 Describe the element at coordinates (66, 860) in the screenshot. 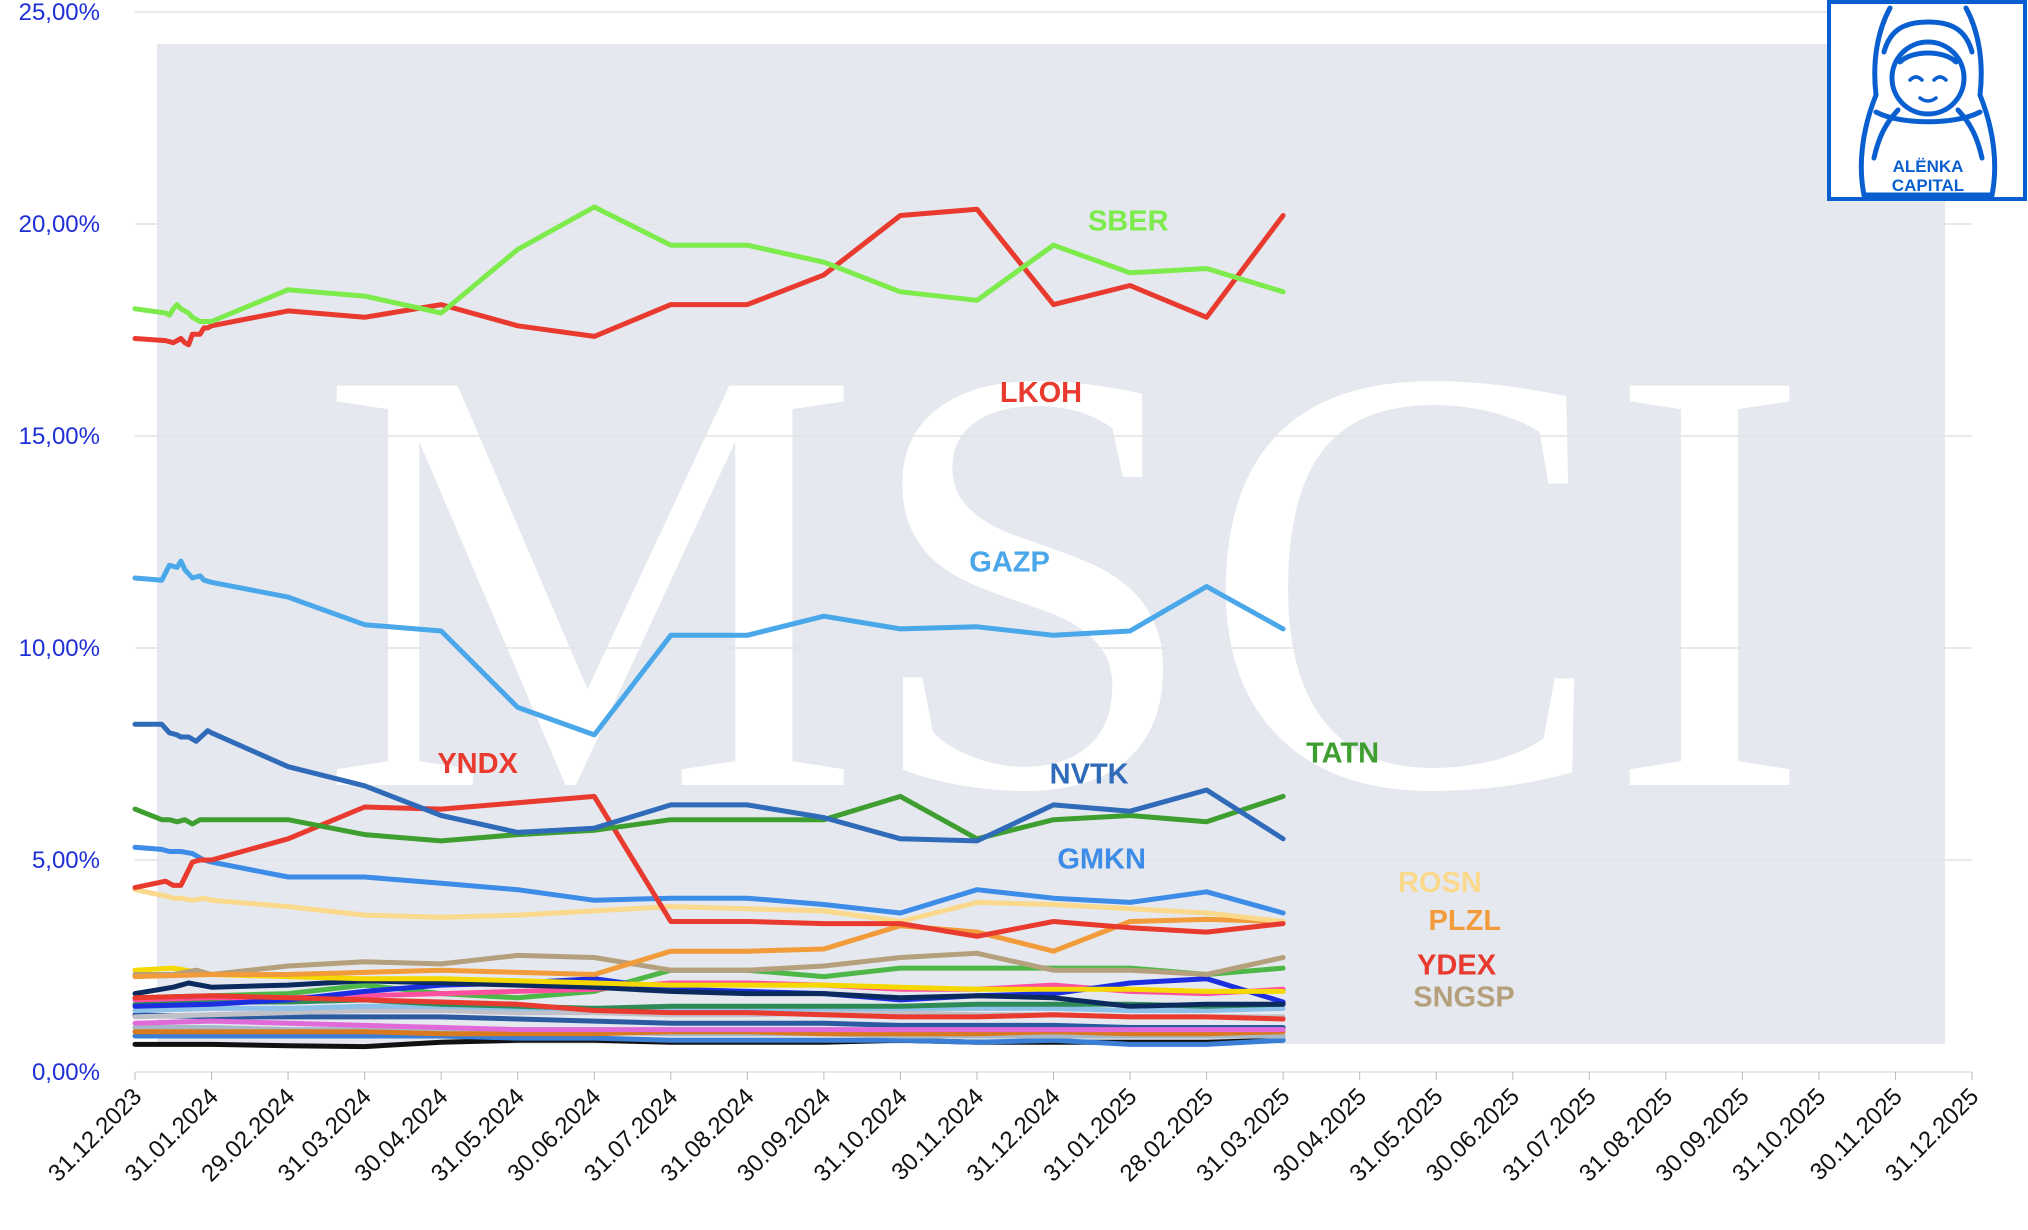

I see `y-tick-label: 5,00%` at that location.